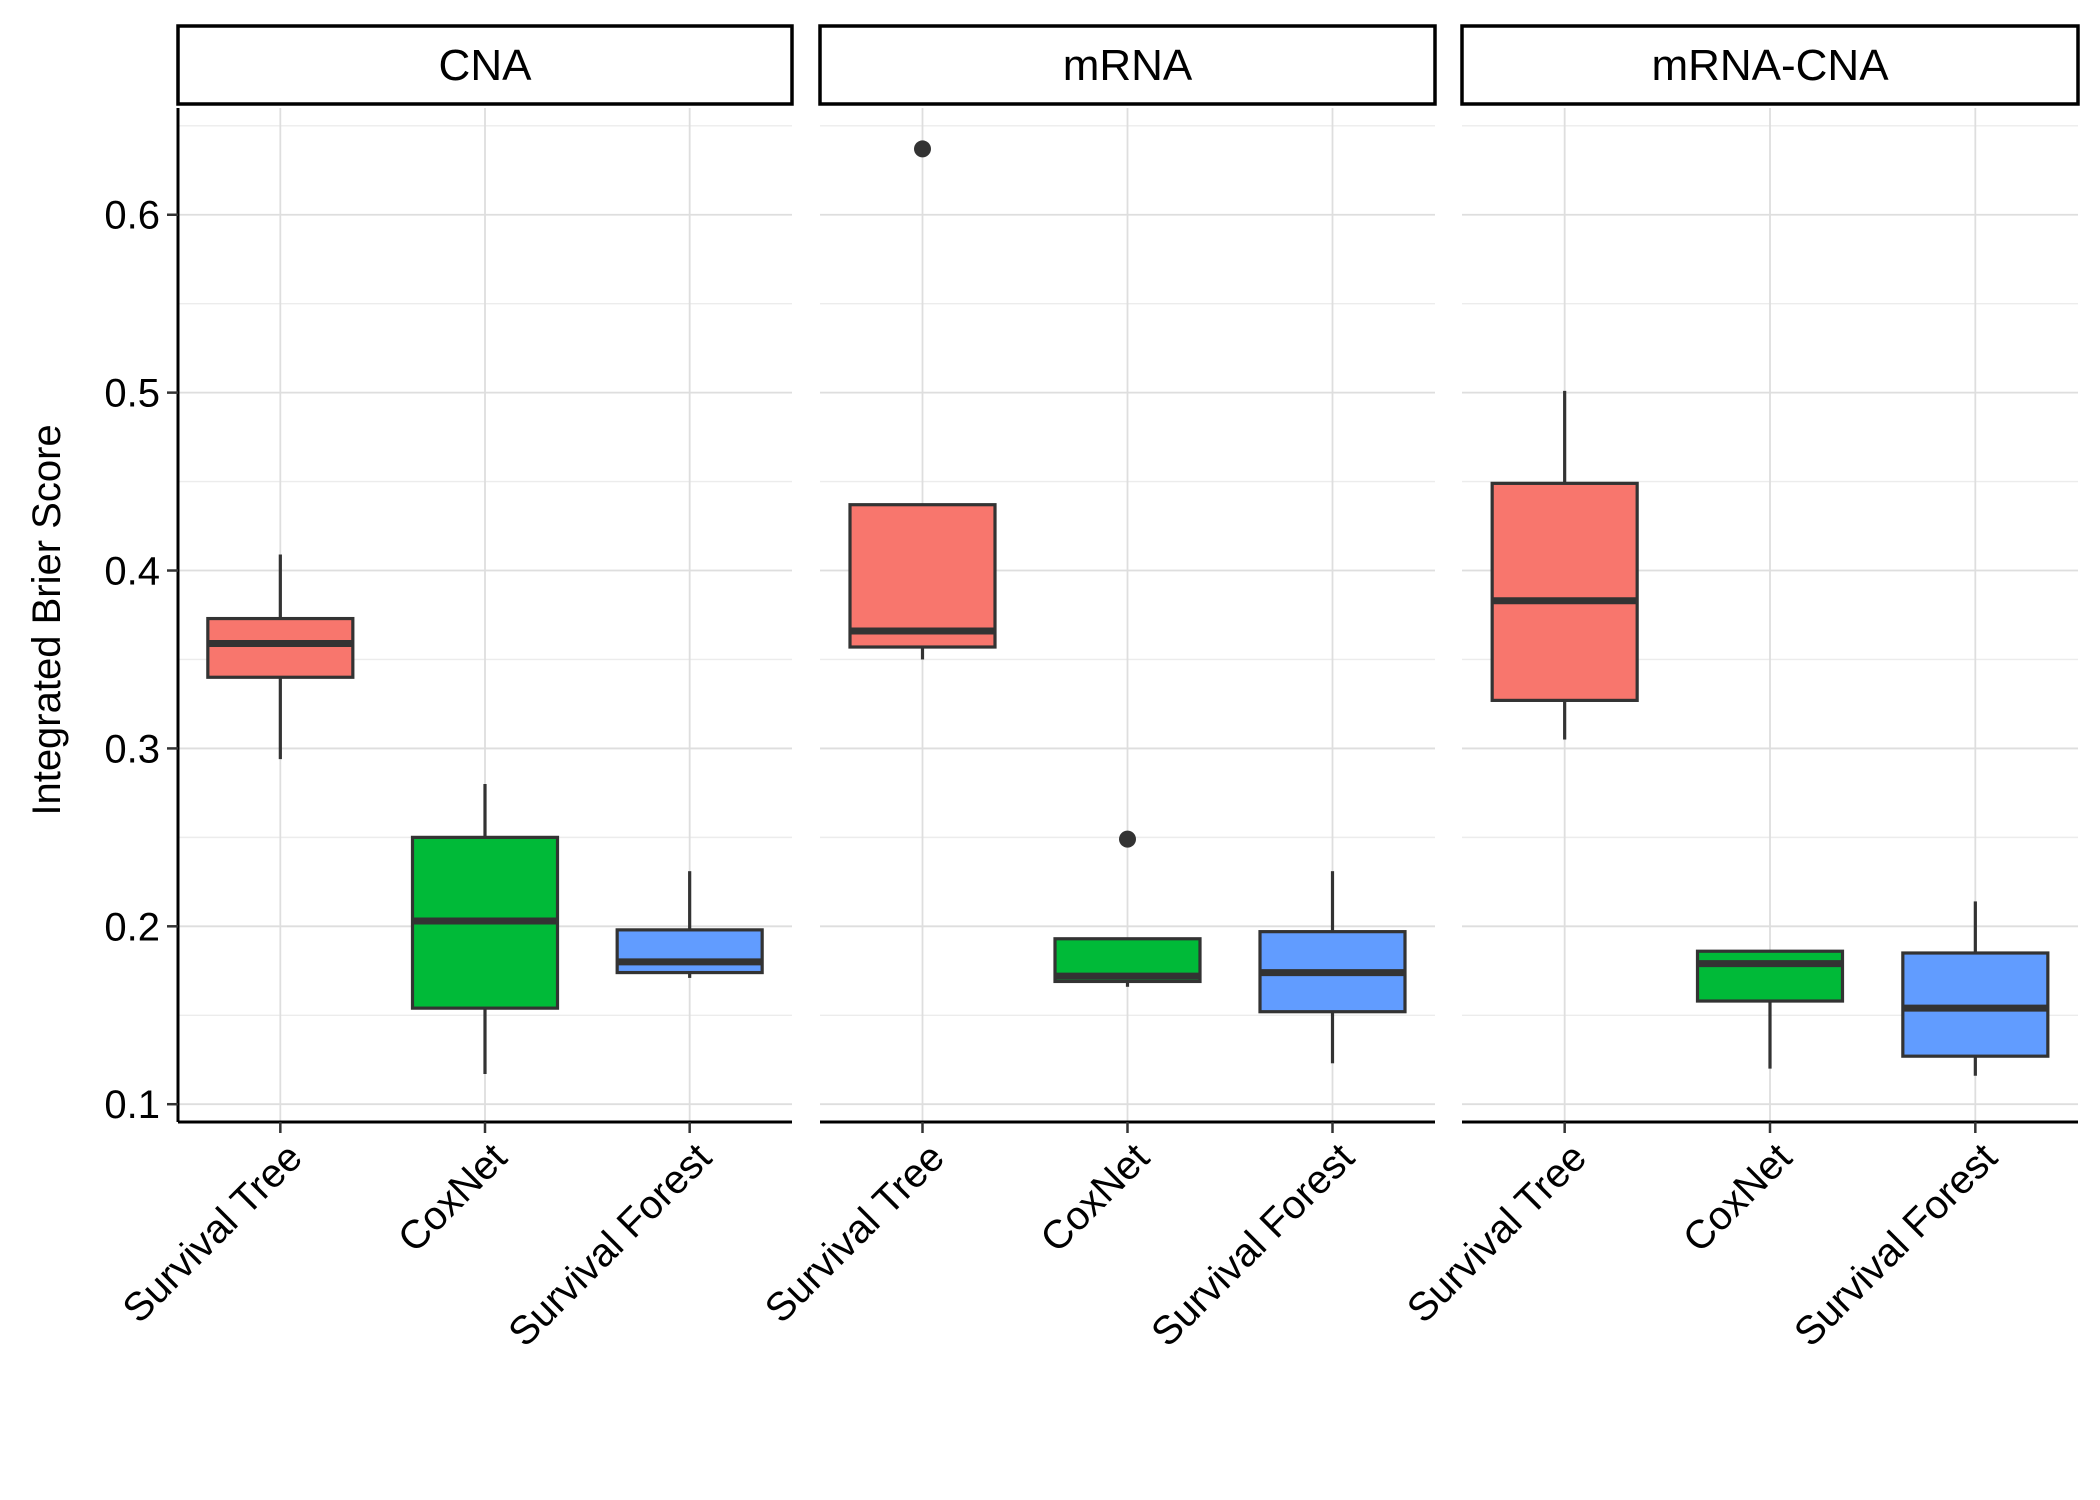  I want to click on facet-strip-label: mRNA, so click(1128, 65).